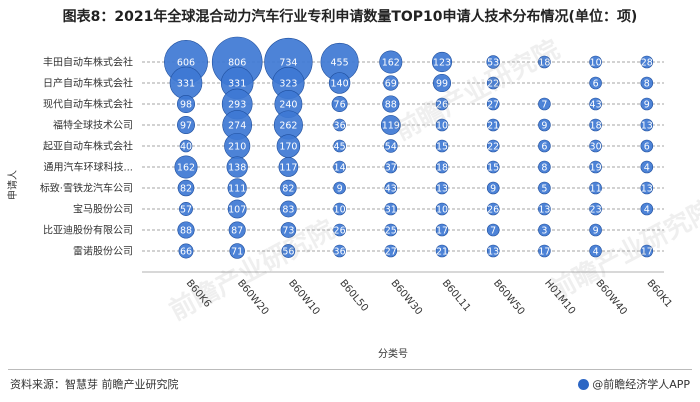 The image size is (700, 402). What do you see at coordinates (288, 231) in the screenshot?
I see `bubble-value-label: 73` at bounding box center [288, 231].